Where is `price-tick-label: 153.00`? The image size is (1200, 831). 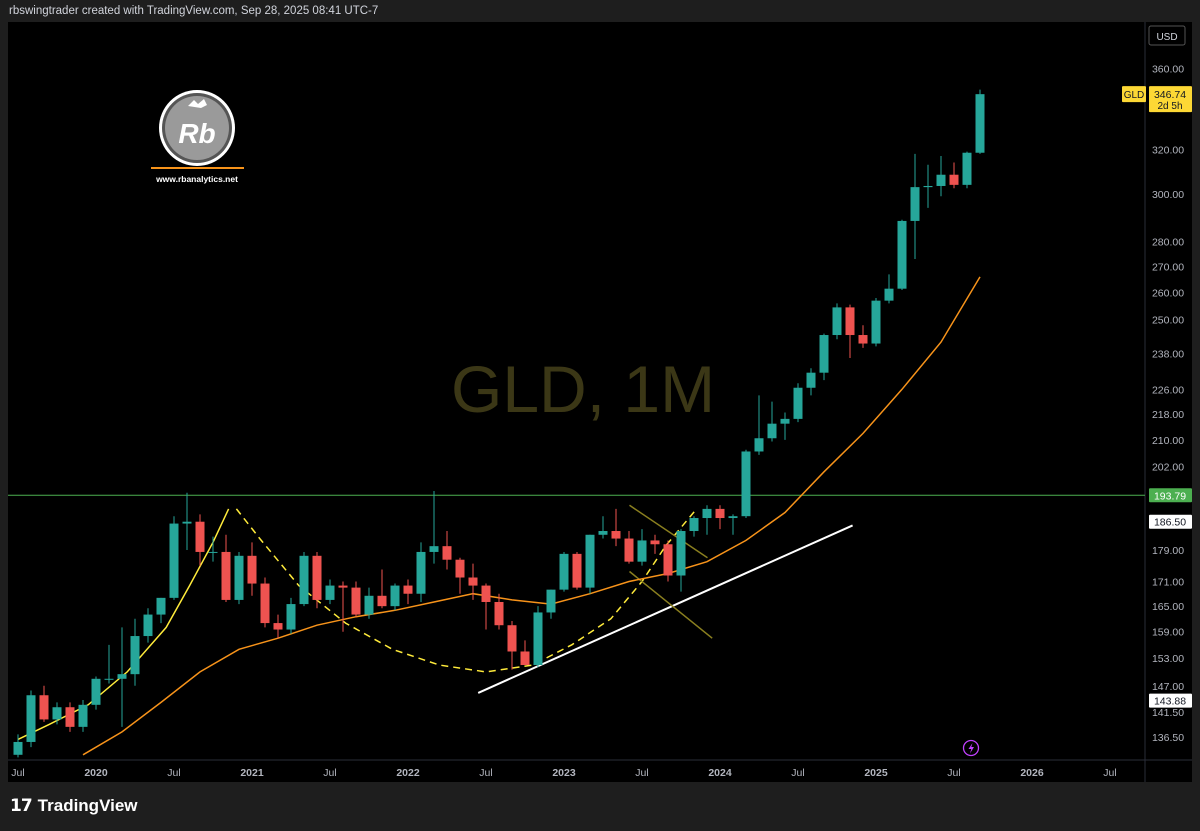
price-tick-label: 153.00 is located at coordinates (1168, 659).